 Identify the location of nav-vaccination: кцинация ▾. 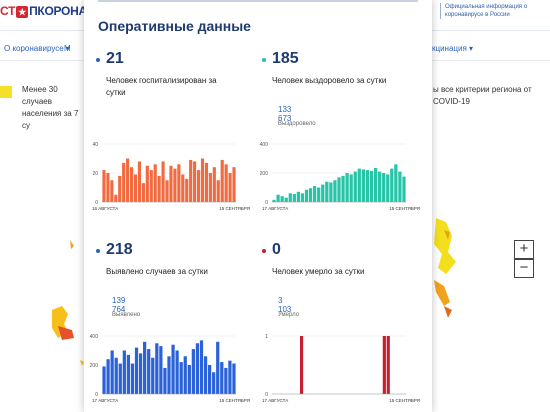
(453, 48).